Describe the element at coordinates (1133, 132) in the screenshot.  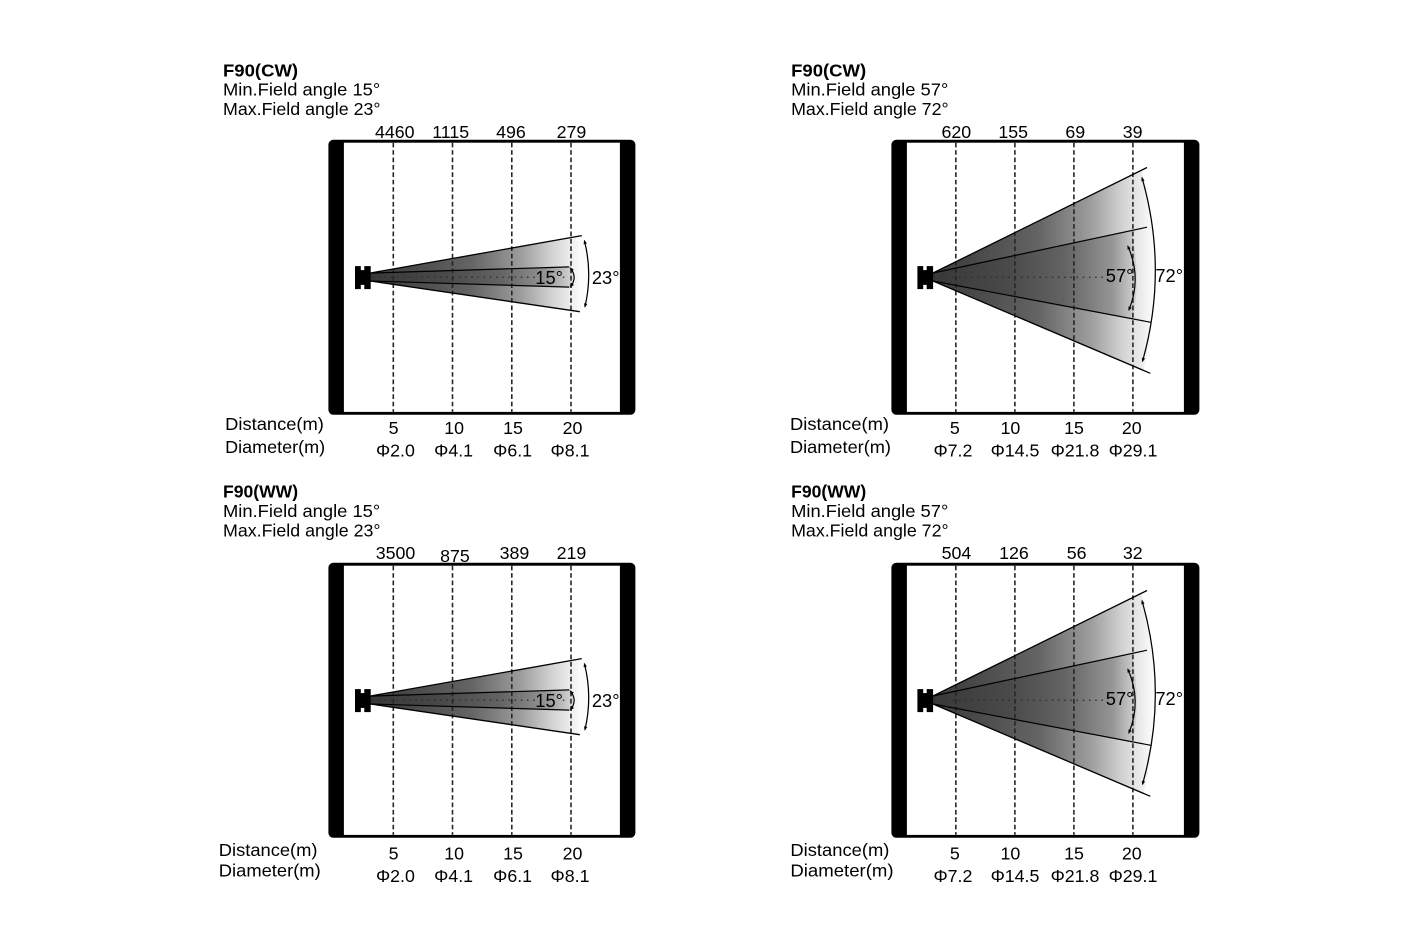
I see `svg-text: 39` at that location.